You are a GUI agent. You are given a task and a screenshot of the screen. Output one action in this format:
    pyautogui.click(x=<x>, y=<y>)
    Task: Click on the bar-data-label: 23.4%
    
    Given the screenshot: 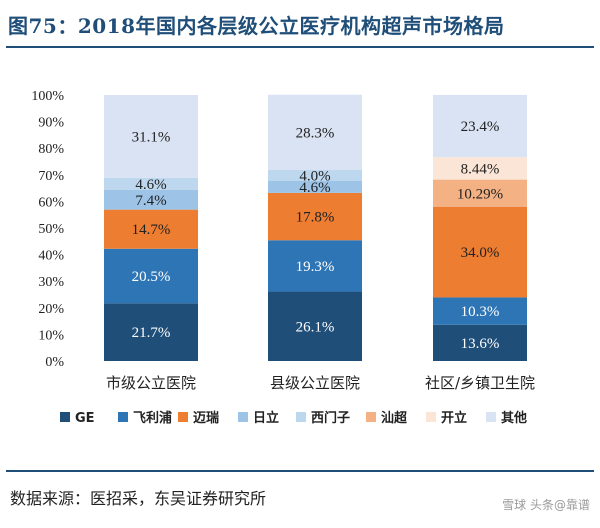 What is the action you would take?
    pyautogui.click(x=480, y=127)
    